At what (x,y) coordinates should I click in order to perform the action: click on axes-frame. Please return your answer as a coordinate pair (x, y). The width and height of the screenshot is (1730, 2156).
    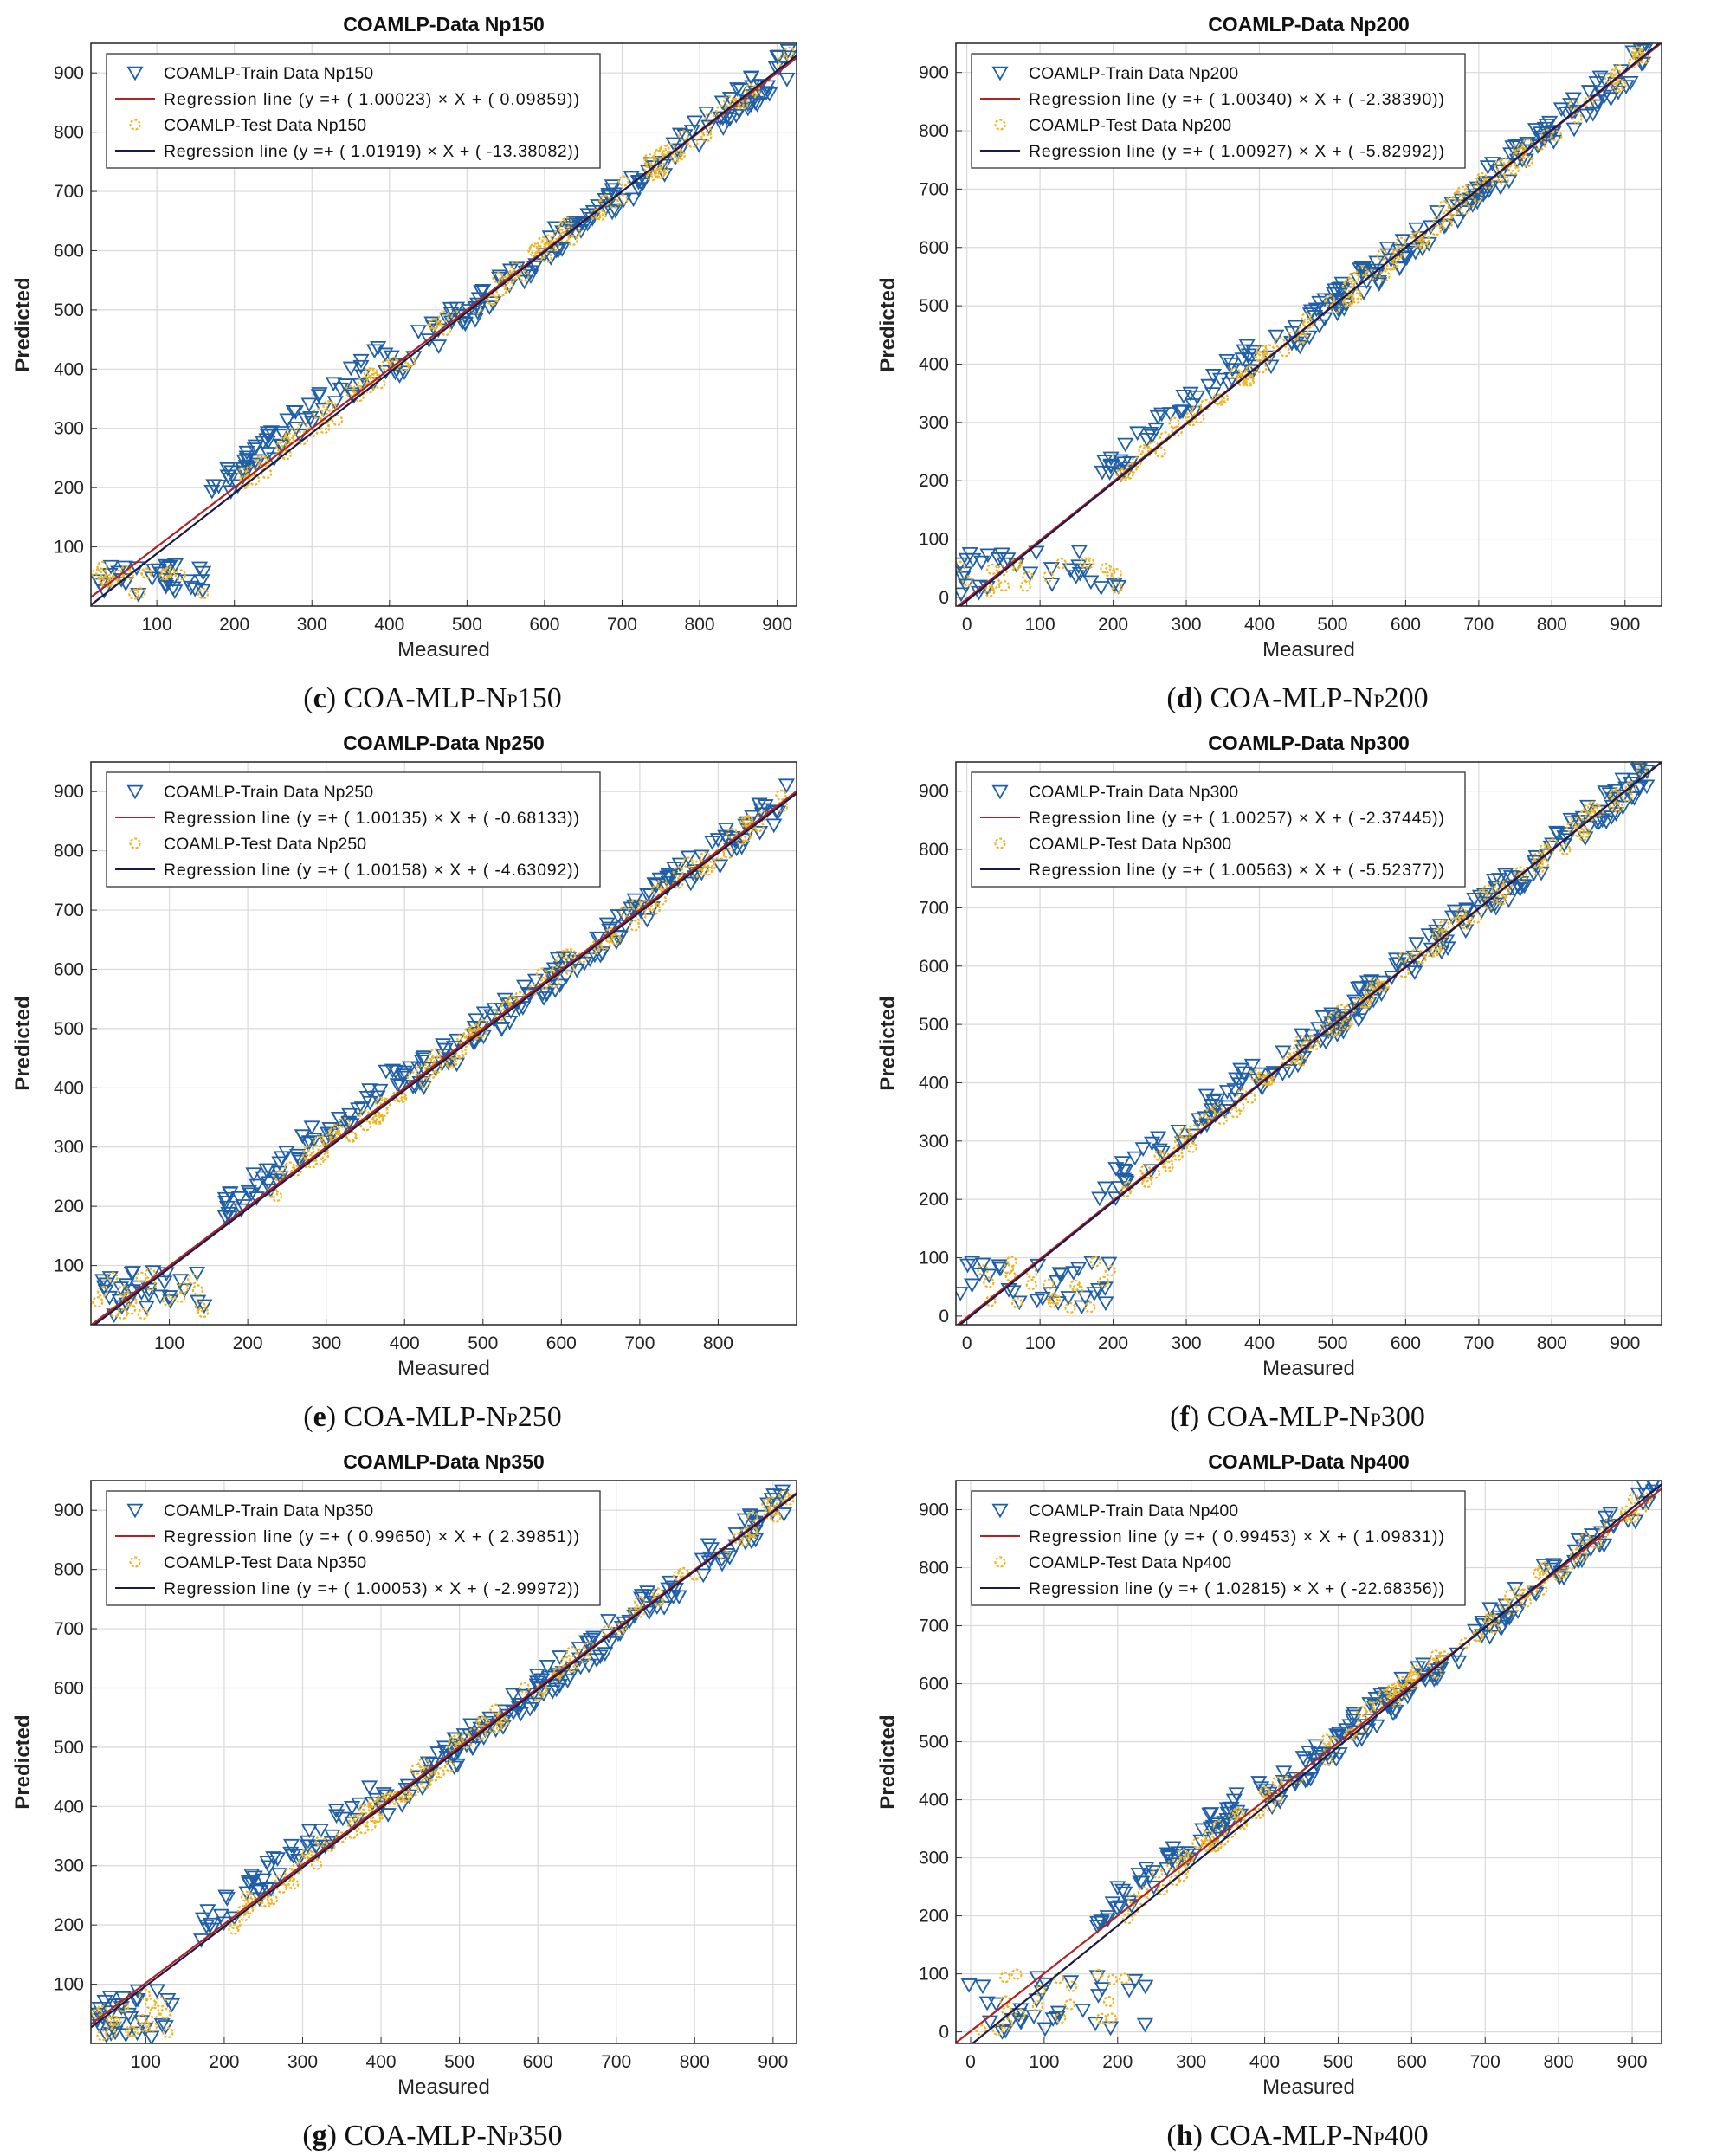
    Looking at the image, I should click on (443, 1762).